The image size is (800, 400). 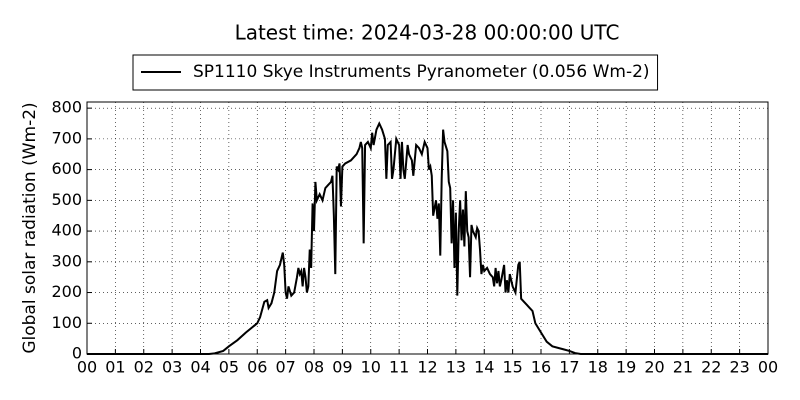 I want to click on legend-box, so click(x=395, y=72).